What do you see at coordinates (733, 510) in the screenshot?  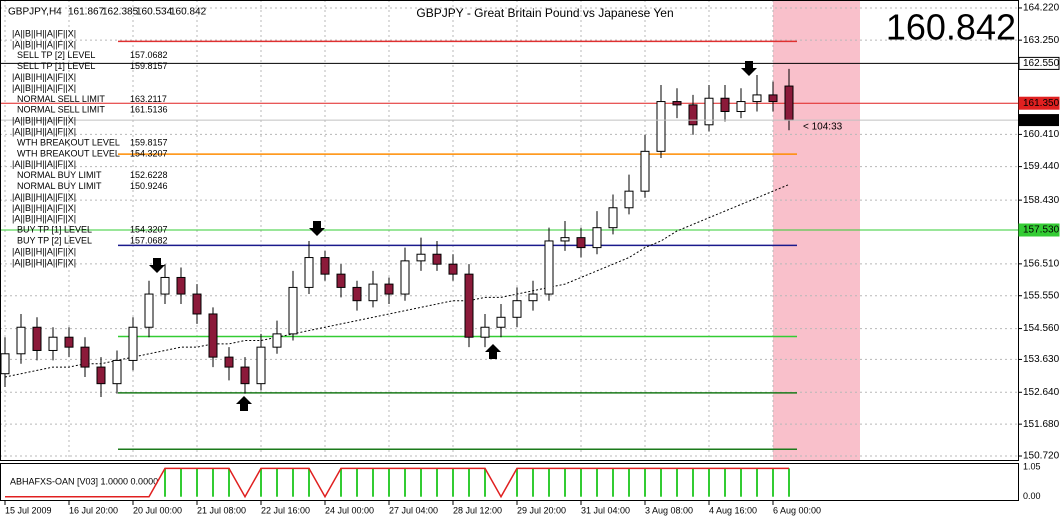 I see `x-tick-label: 4 Aug 16:00` at bounding box center [733, 510].